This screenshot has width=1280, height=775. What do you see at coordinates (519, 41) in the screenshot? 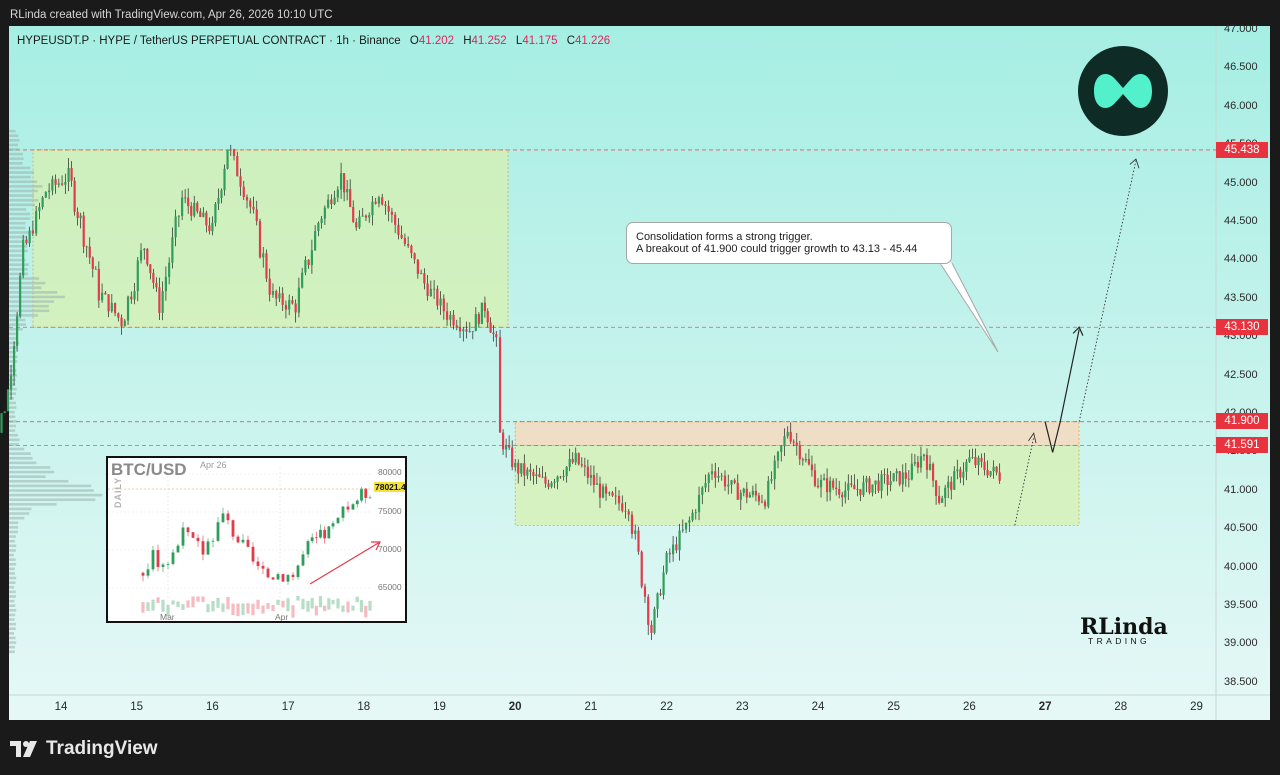
I see `ohlc-low-key: L` at bounding box center [519, 41].